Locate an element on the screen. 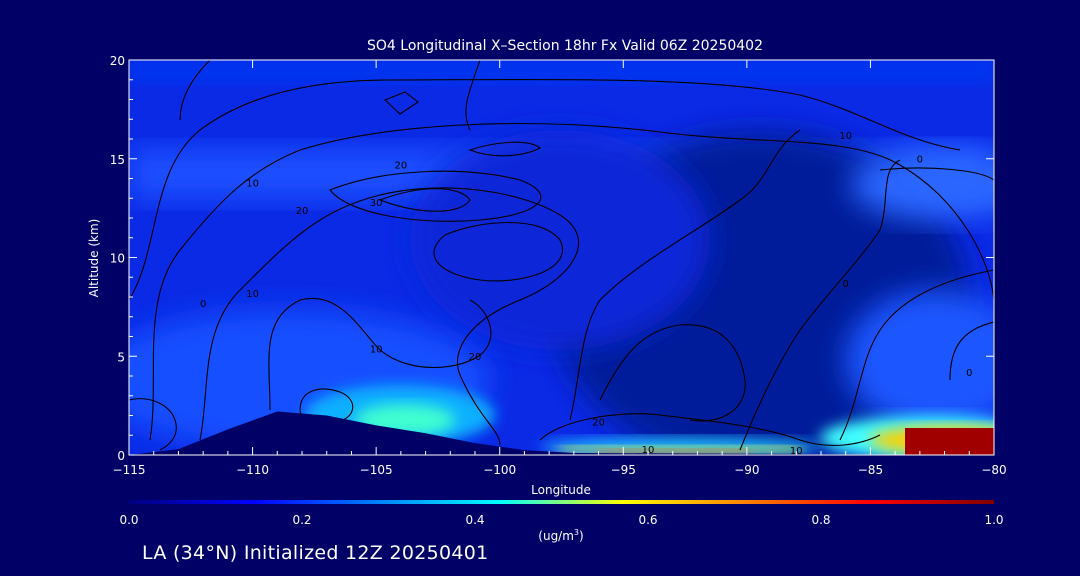 The image size is (1080, 576). y-axis-label: Altitude (km) is located at coordinates (94, 258).